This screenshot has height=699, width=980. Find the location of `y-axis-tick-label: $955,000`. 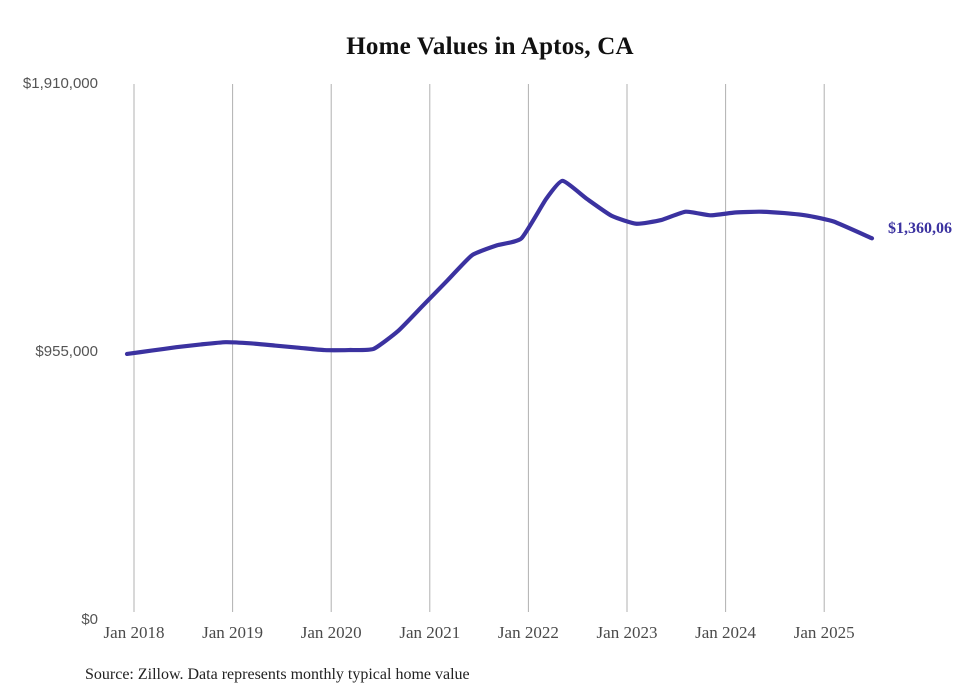

y-axis-tick-label: $955,000 is located at coordinates (66, 351).